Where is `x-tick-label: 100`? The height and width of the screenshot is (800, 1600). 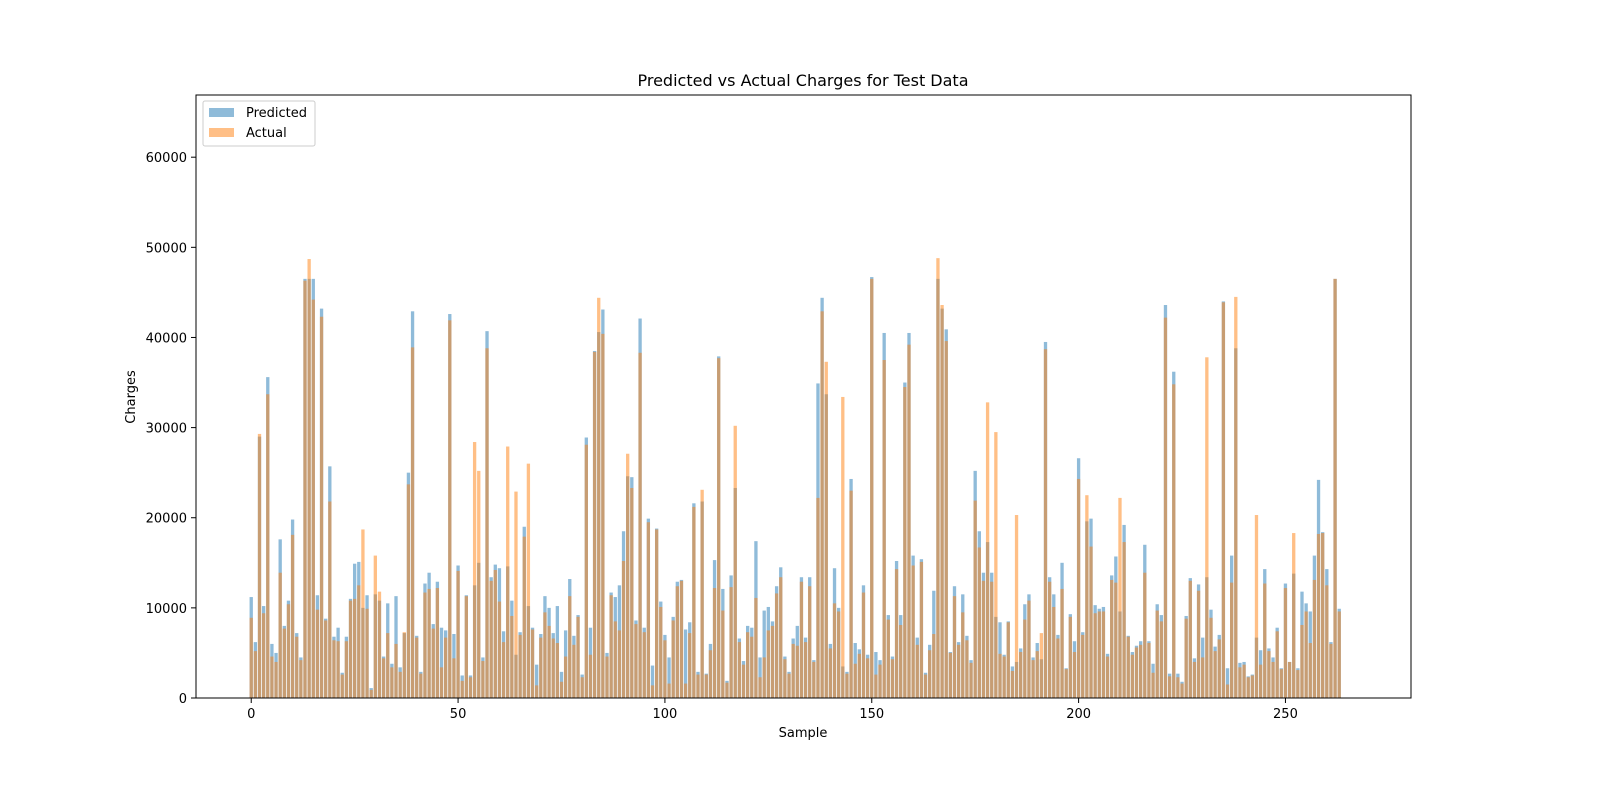 x-tick-label: 100 is located at coordinates (665, 714).